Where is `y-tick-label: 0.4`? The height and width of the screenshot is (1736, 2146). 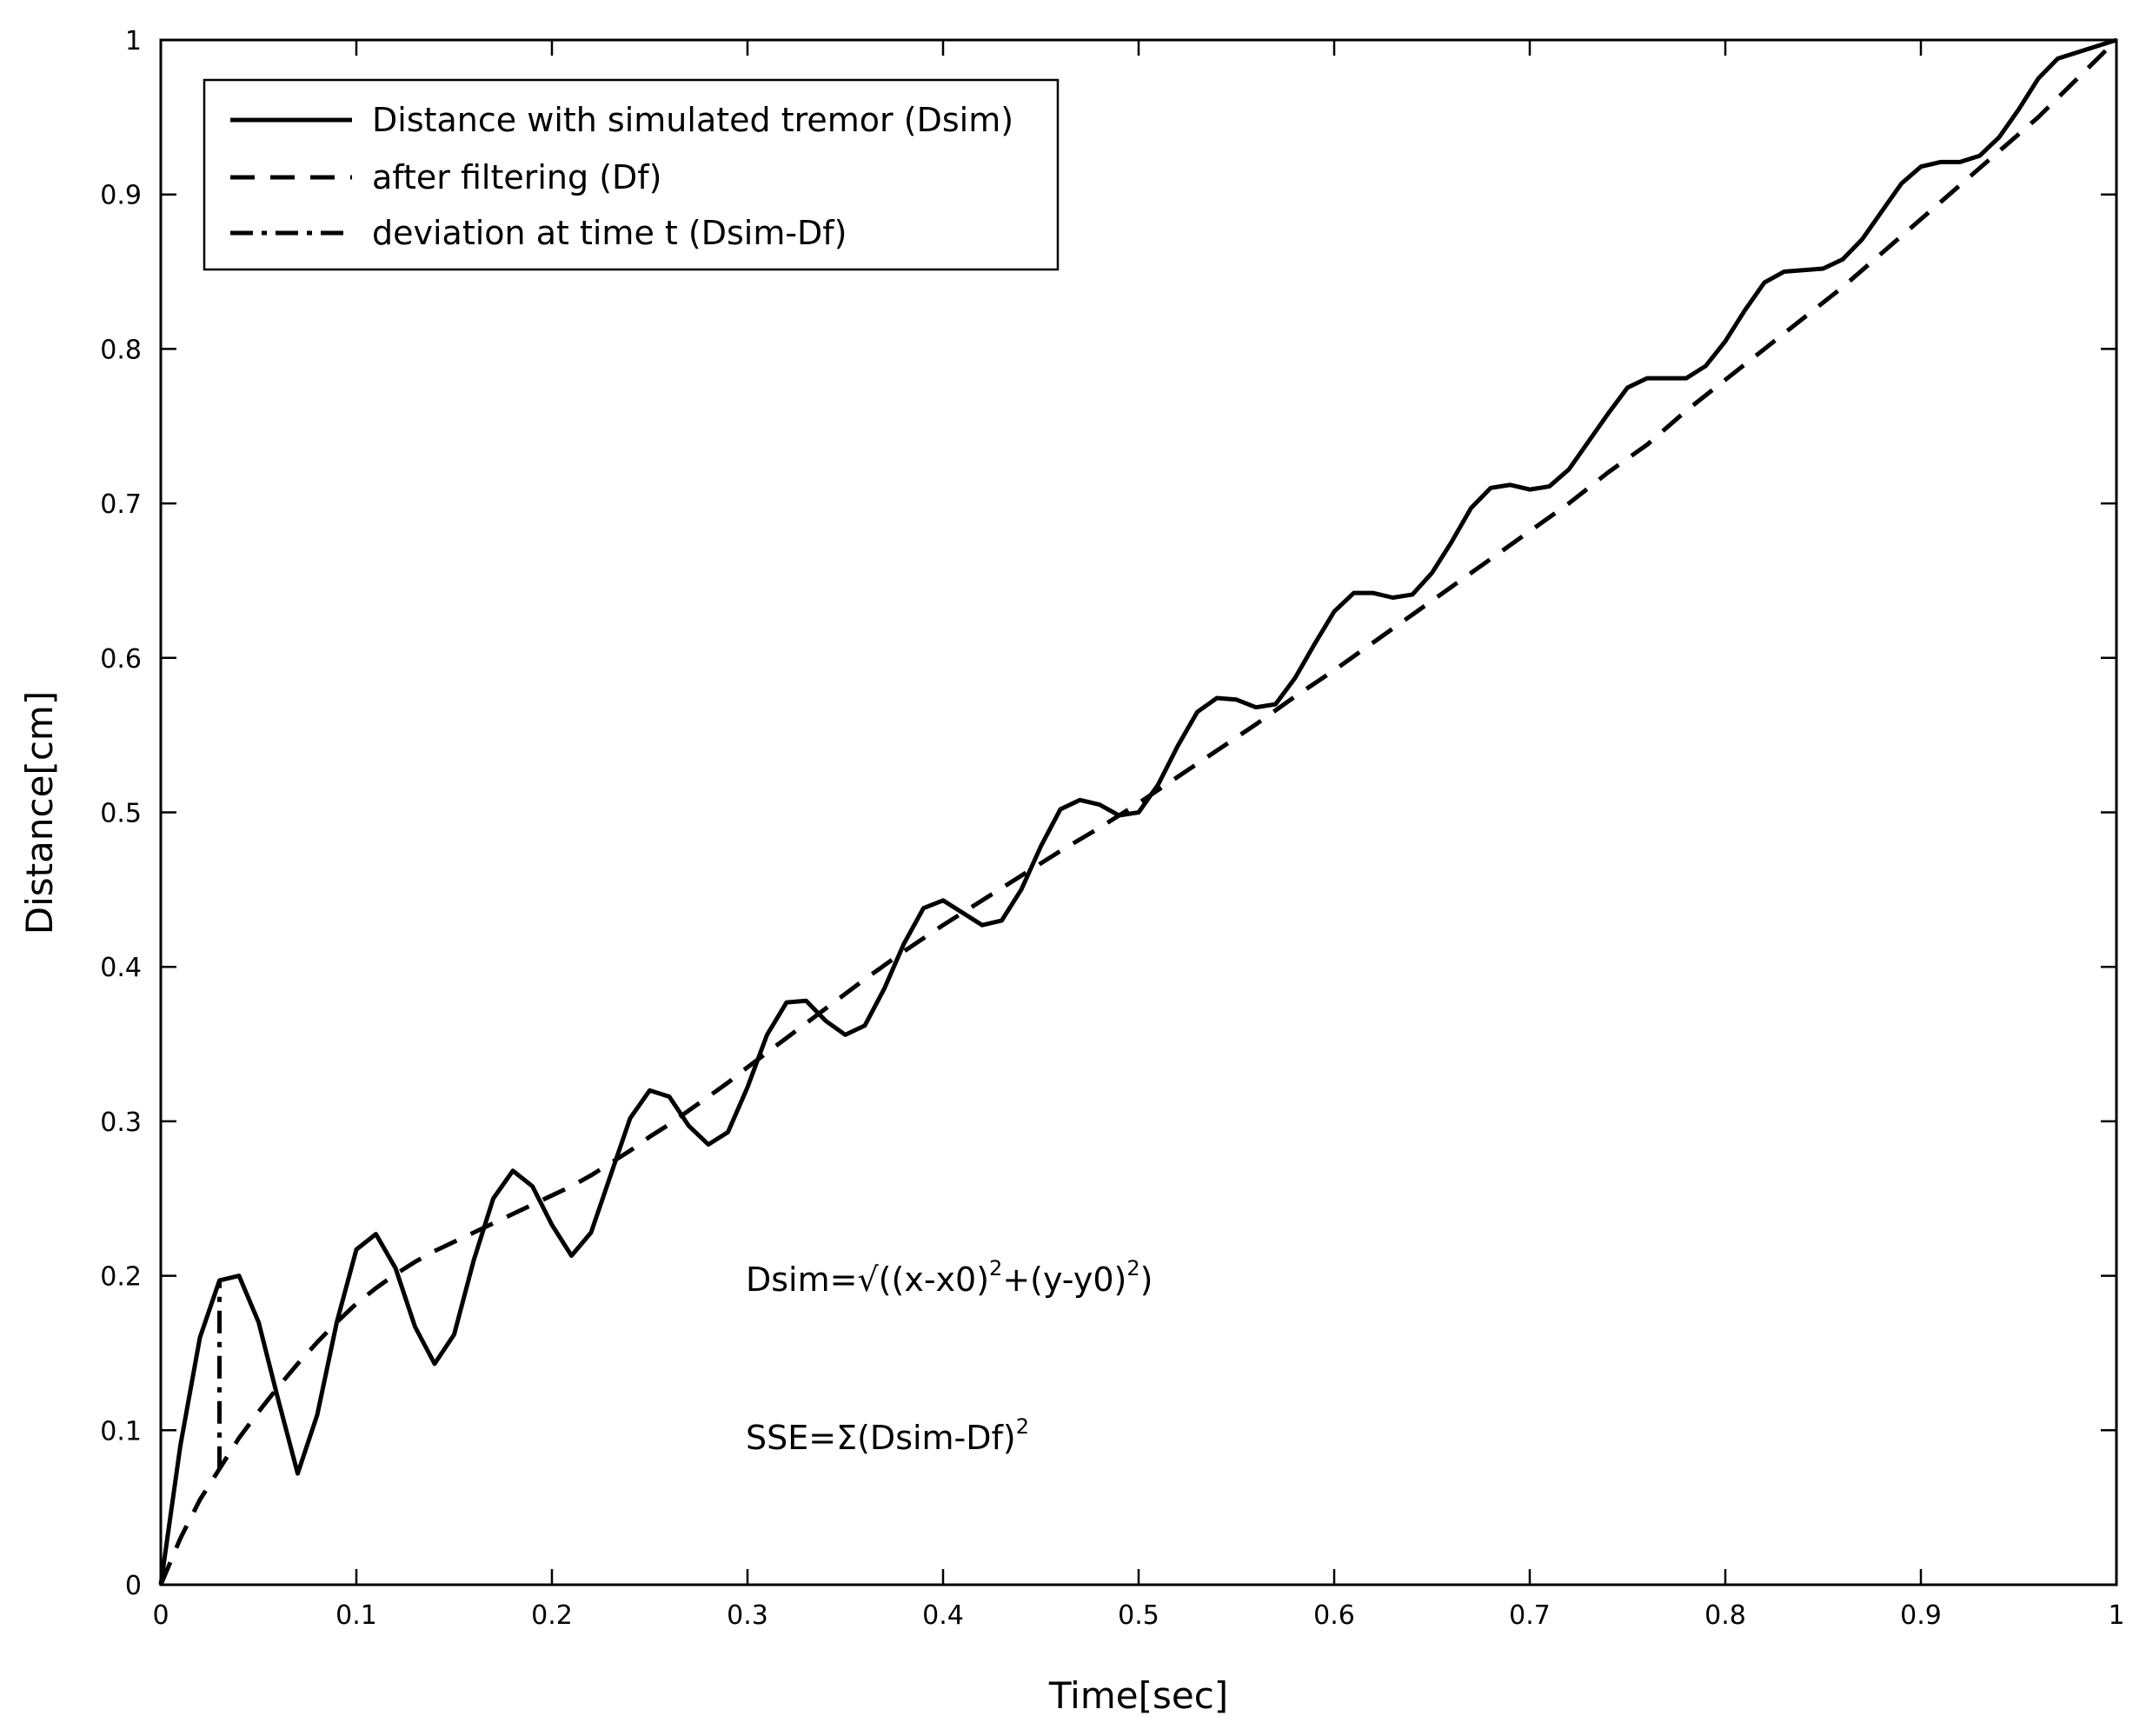 y-tick-label: 0.4 is located at coordinates (121, 968).